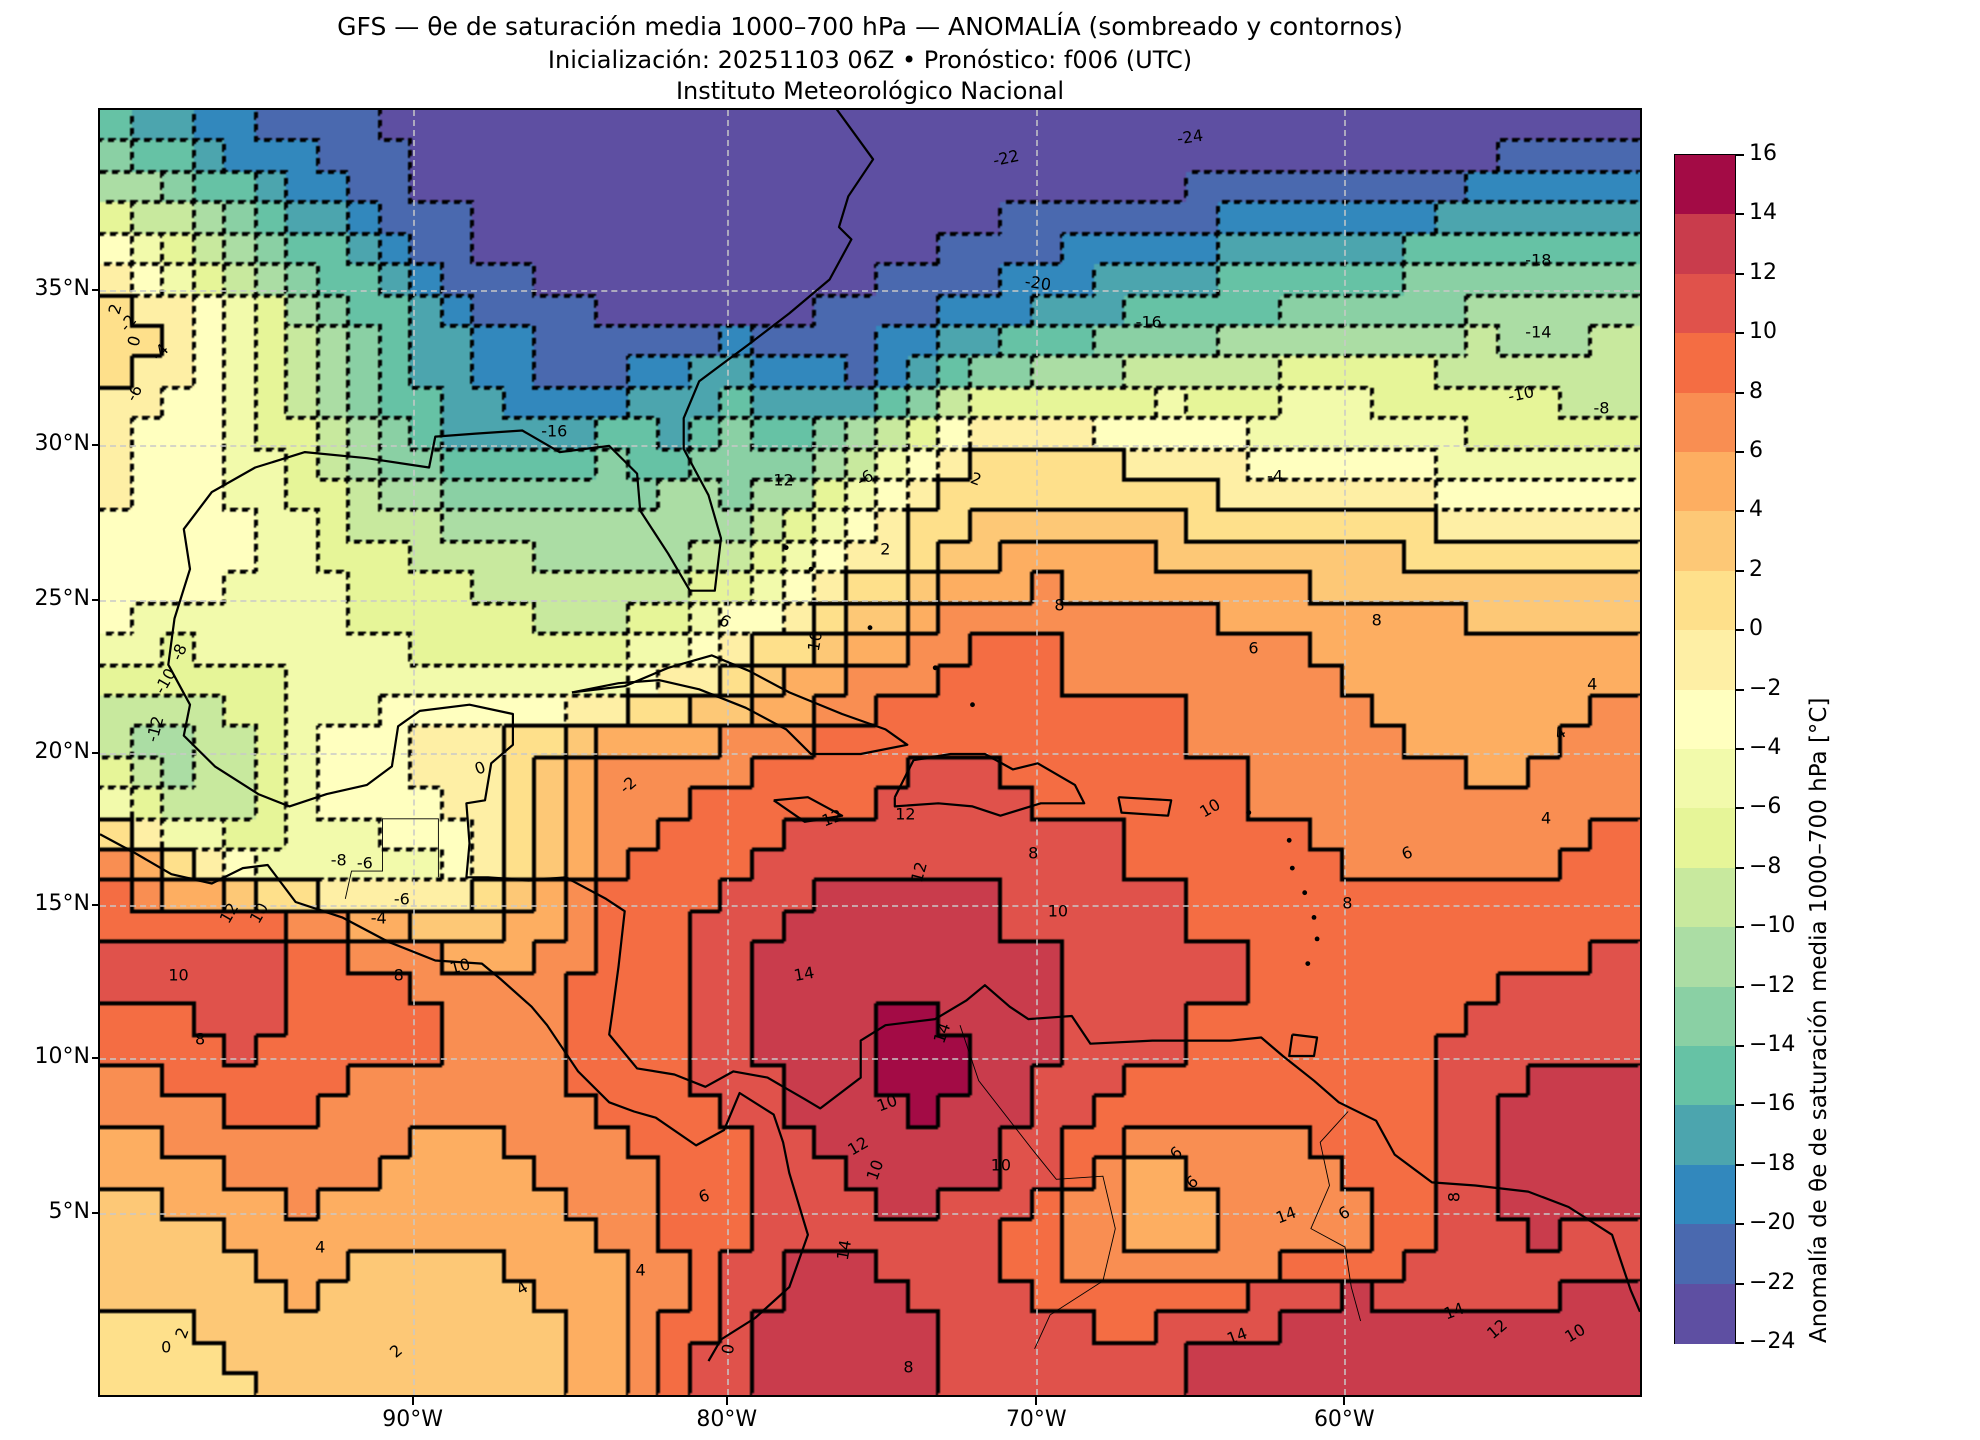  I want to click on y-axis-tick-label: 10°N, so click(62, 1057).